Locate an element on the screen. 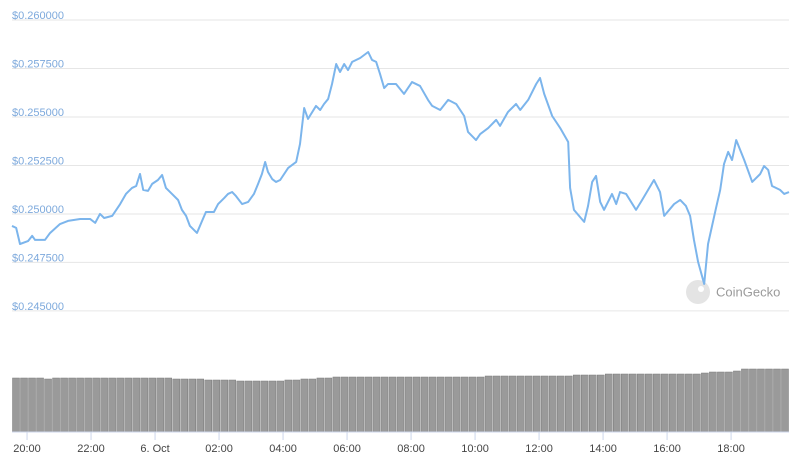 The height and width of the screenshot is (467, 809). x-tick-label: 08:00 is located at coordinates (411, 449).